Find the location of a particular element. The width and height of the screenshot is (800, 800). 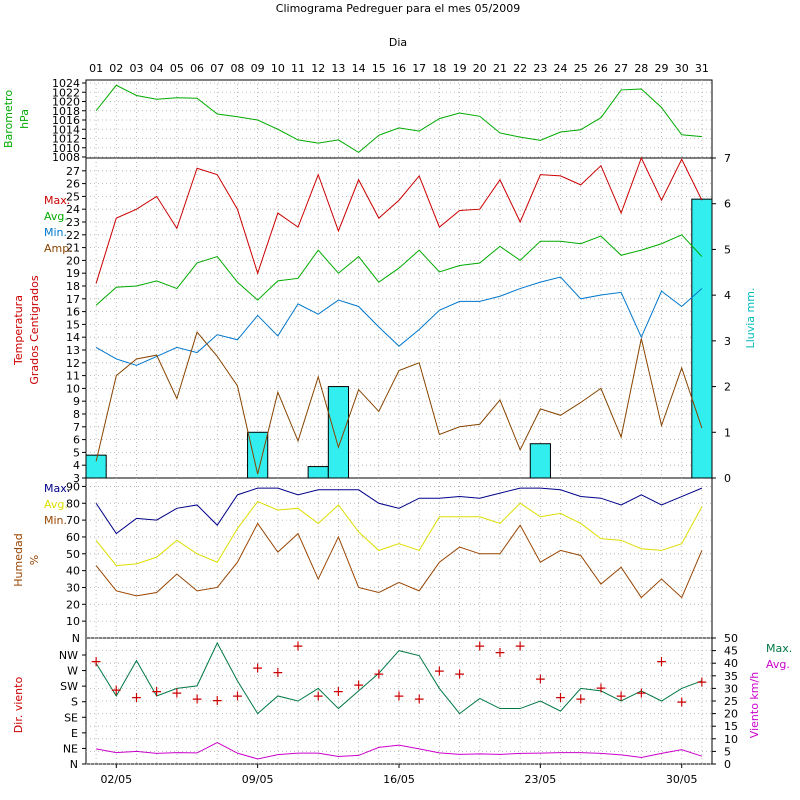

wind-direction-label-ne: NE is located at coordinates (70, 748).